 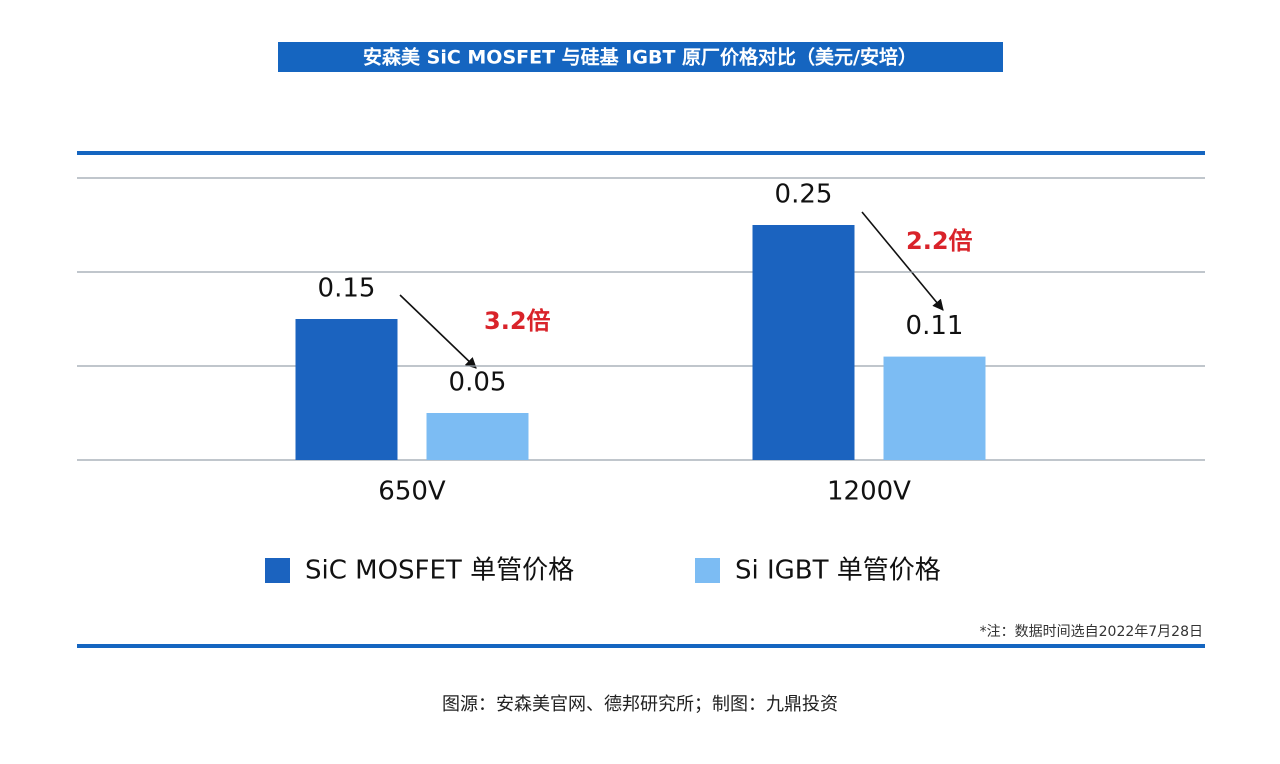 I want to click on data-label: 0.05, so click(x=478, y=383).